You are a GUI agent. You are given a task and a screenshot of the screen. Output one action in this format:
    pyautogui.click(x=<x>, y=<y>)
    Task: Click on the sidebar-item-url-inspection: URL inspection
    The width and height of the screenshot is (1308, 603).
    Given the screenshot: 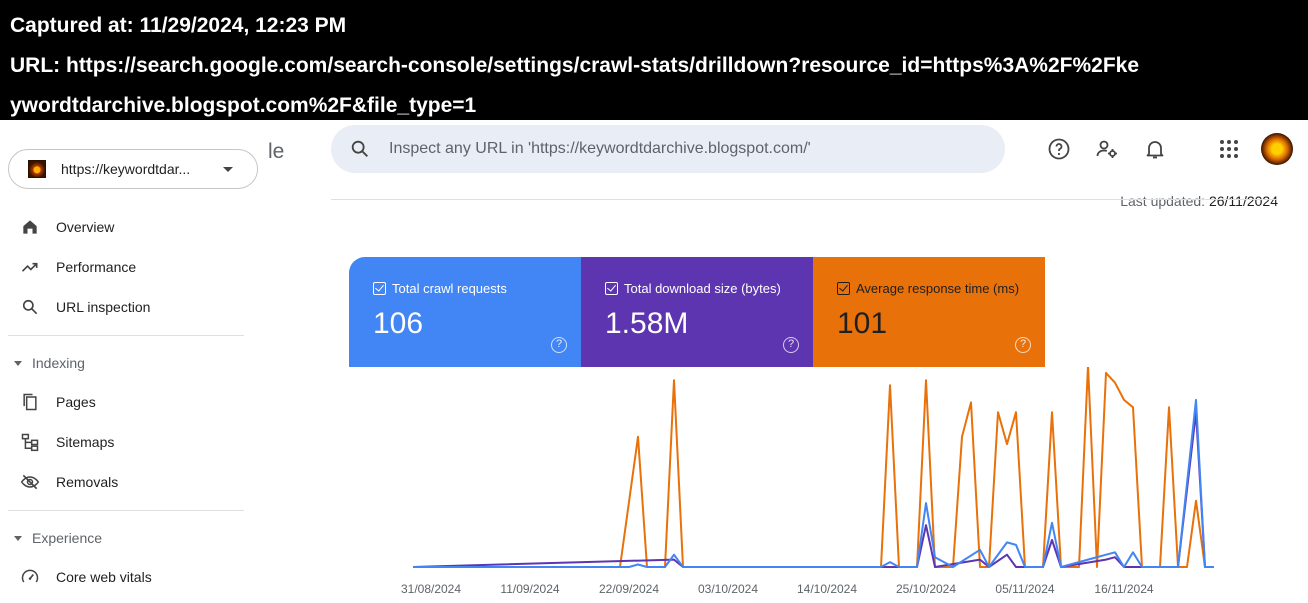 What is the action you would take?
    pyautogui.click(x=130, y=307)
    